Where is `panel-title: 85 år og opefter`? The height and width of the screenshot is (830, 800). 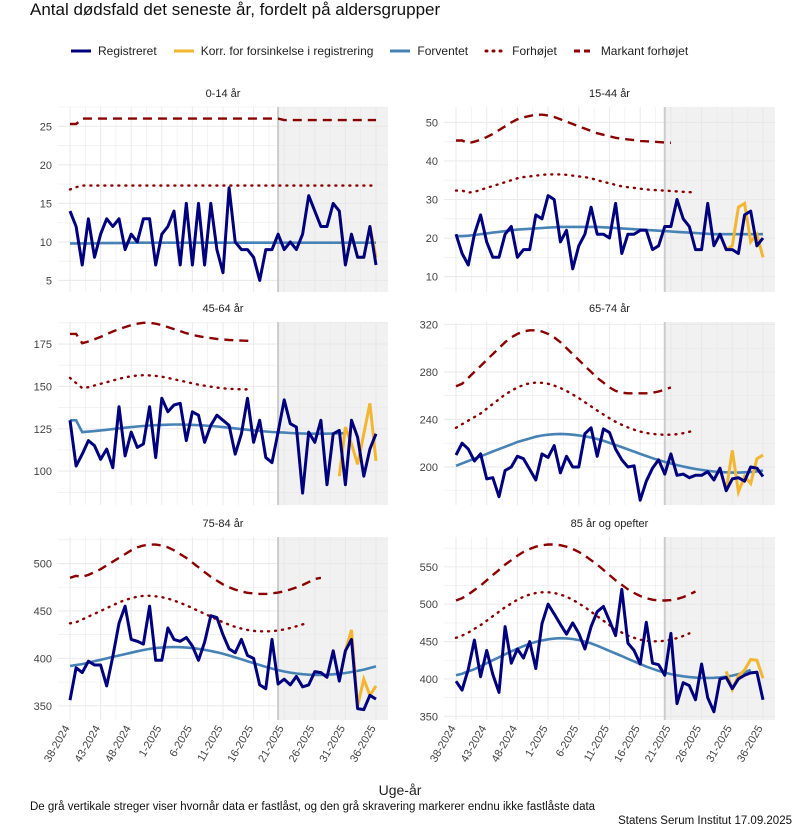
panel-title: 85 år og opefter is located at coordinates (610, 524).